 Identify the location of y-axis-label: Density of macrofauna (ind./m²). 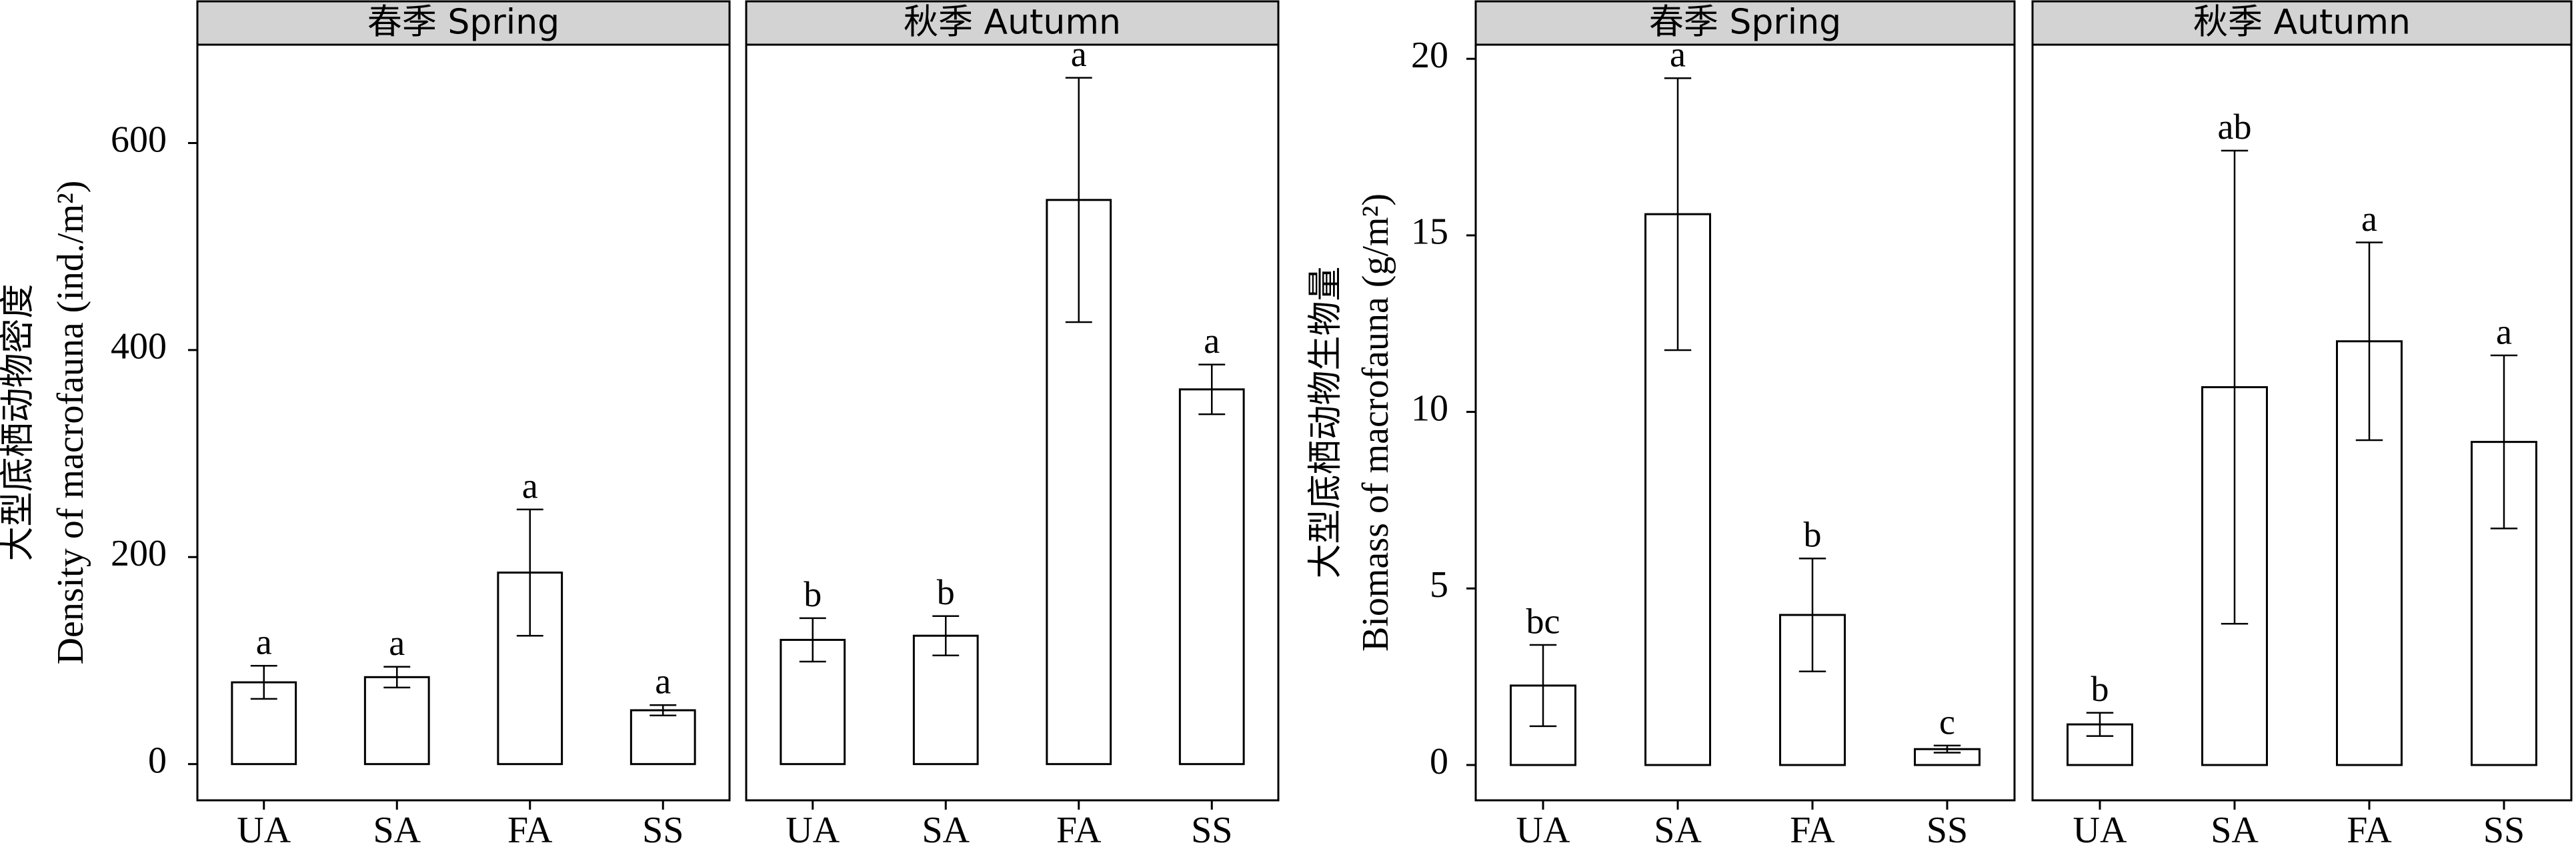
(70, 423).